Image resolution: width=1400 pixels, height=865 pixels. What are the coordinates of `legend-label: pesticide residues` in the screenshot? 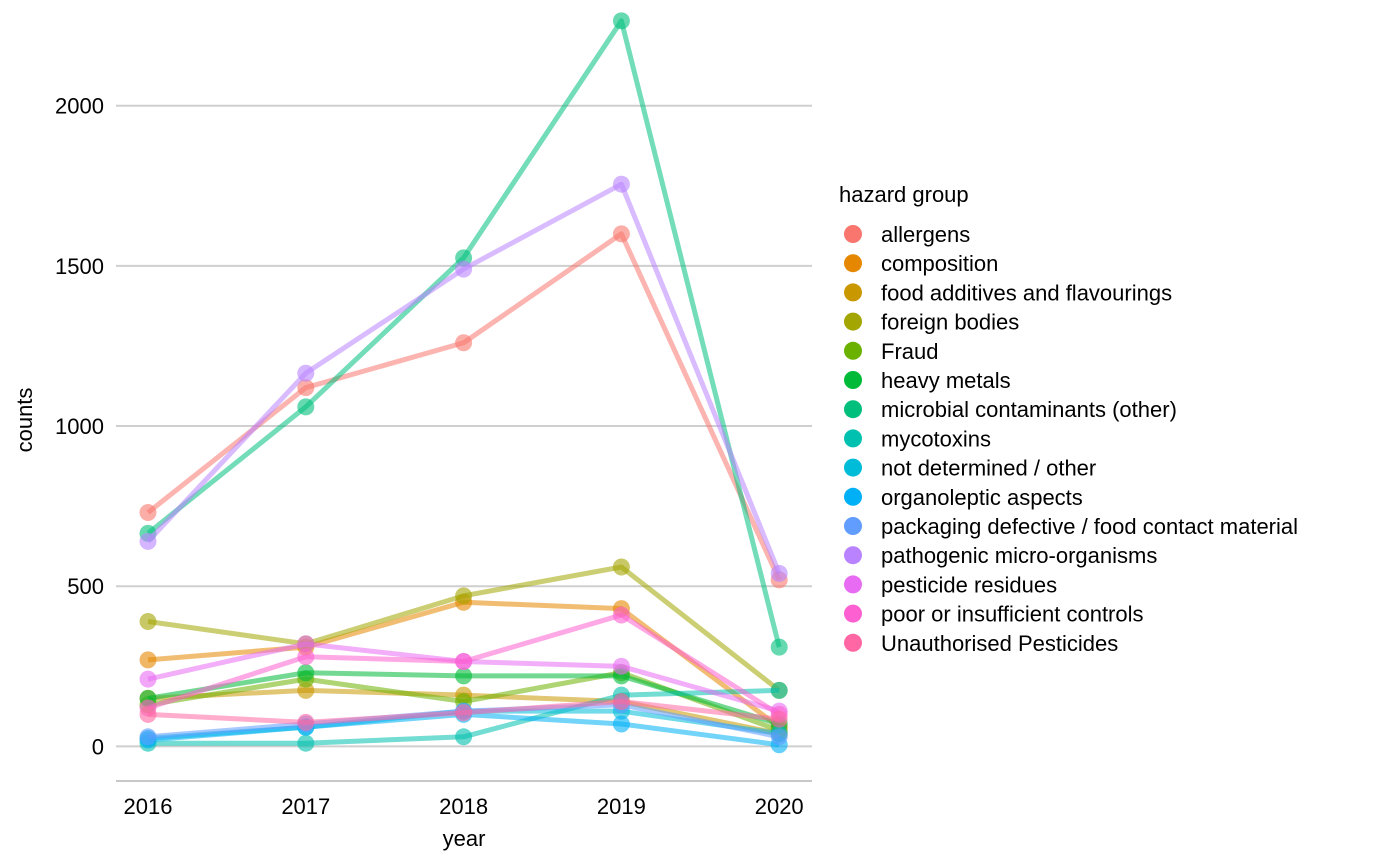 It's located at (969, 584).